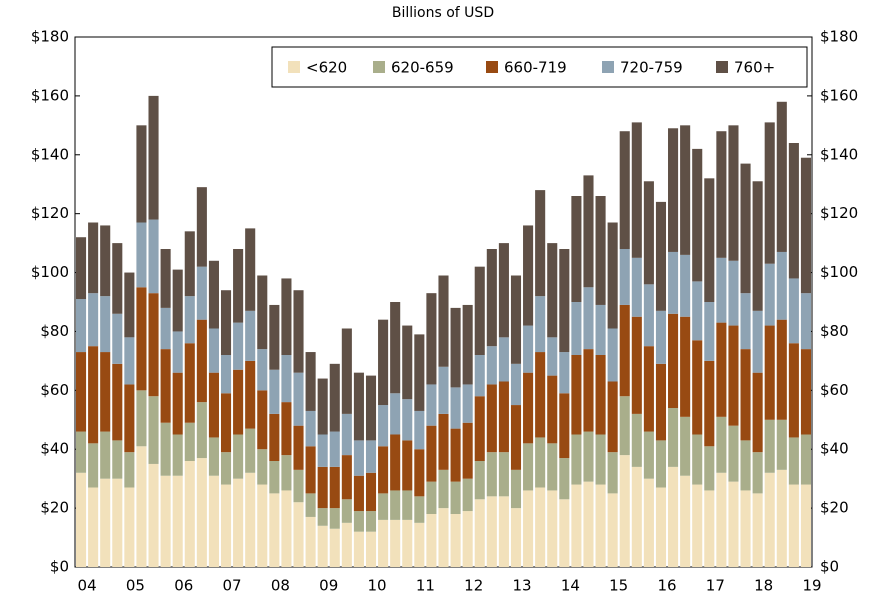  I want to click on y-tick-label: $140, so click(50, 154).